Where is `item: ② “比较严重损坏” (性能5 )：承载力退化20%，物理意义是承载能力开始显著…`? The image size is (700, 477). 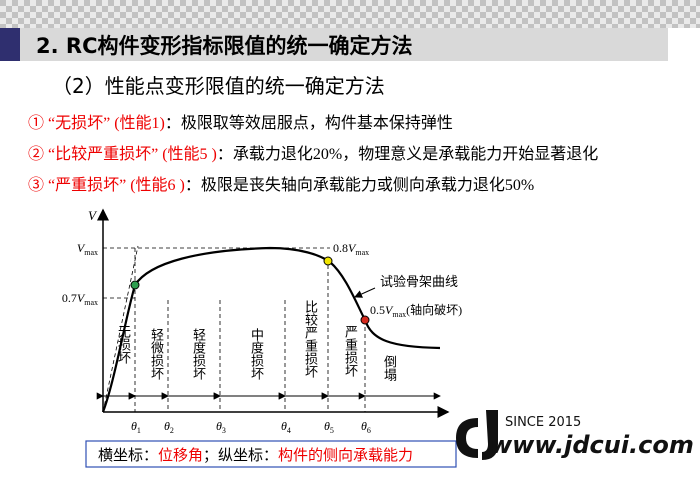
item: ② “比较严重损坏” (性能5 )：承载力退化20%，物理意义是承载能力开始显著… is located at coordinates (313, 153).